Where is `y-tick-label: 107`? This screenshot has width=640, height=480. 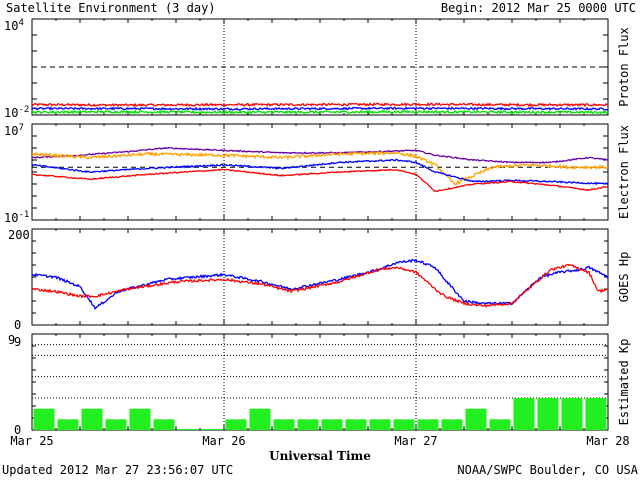 y-tick-label: 107 is located at coordinates (14, 130).